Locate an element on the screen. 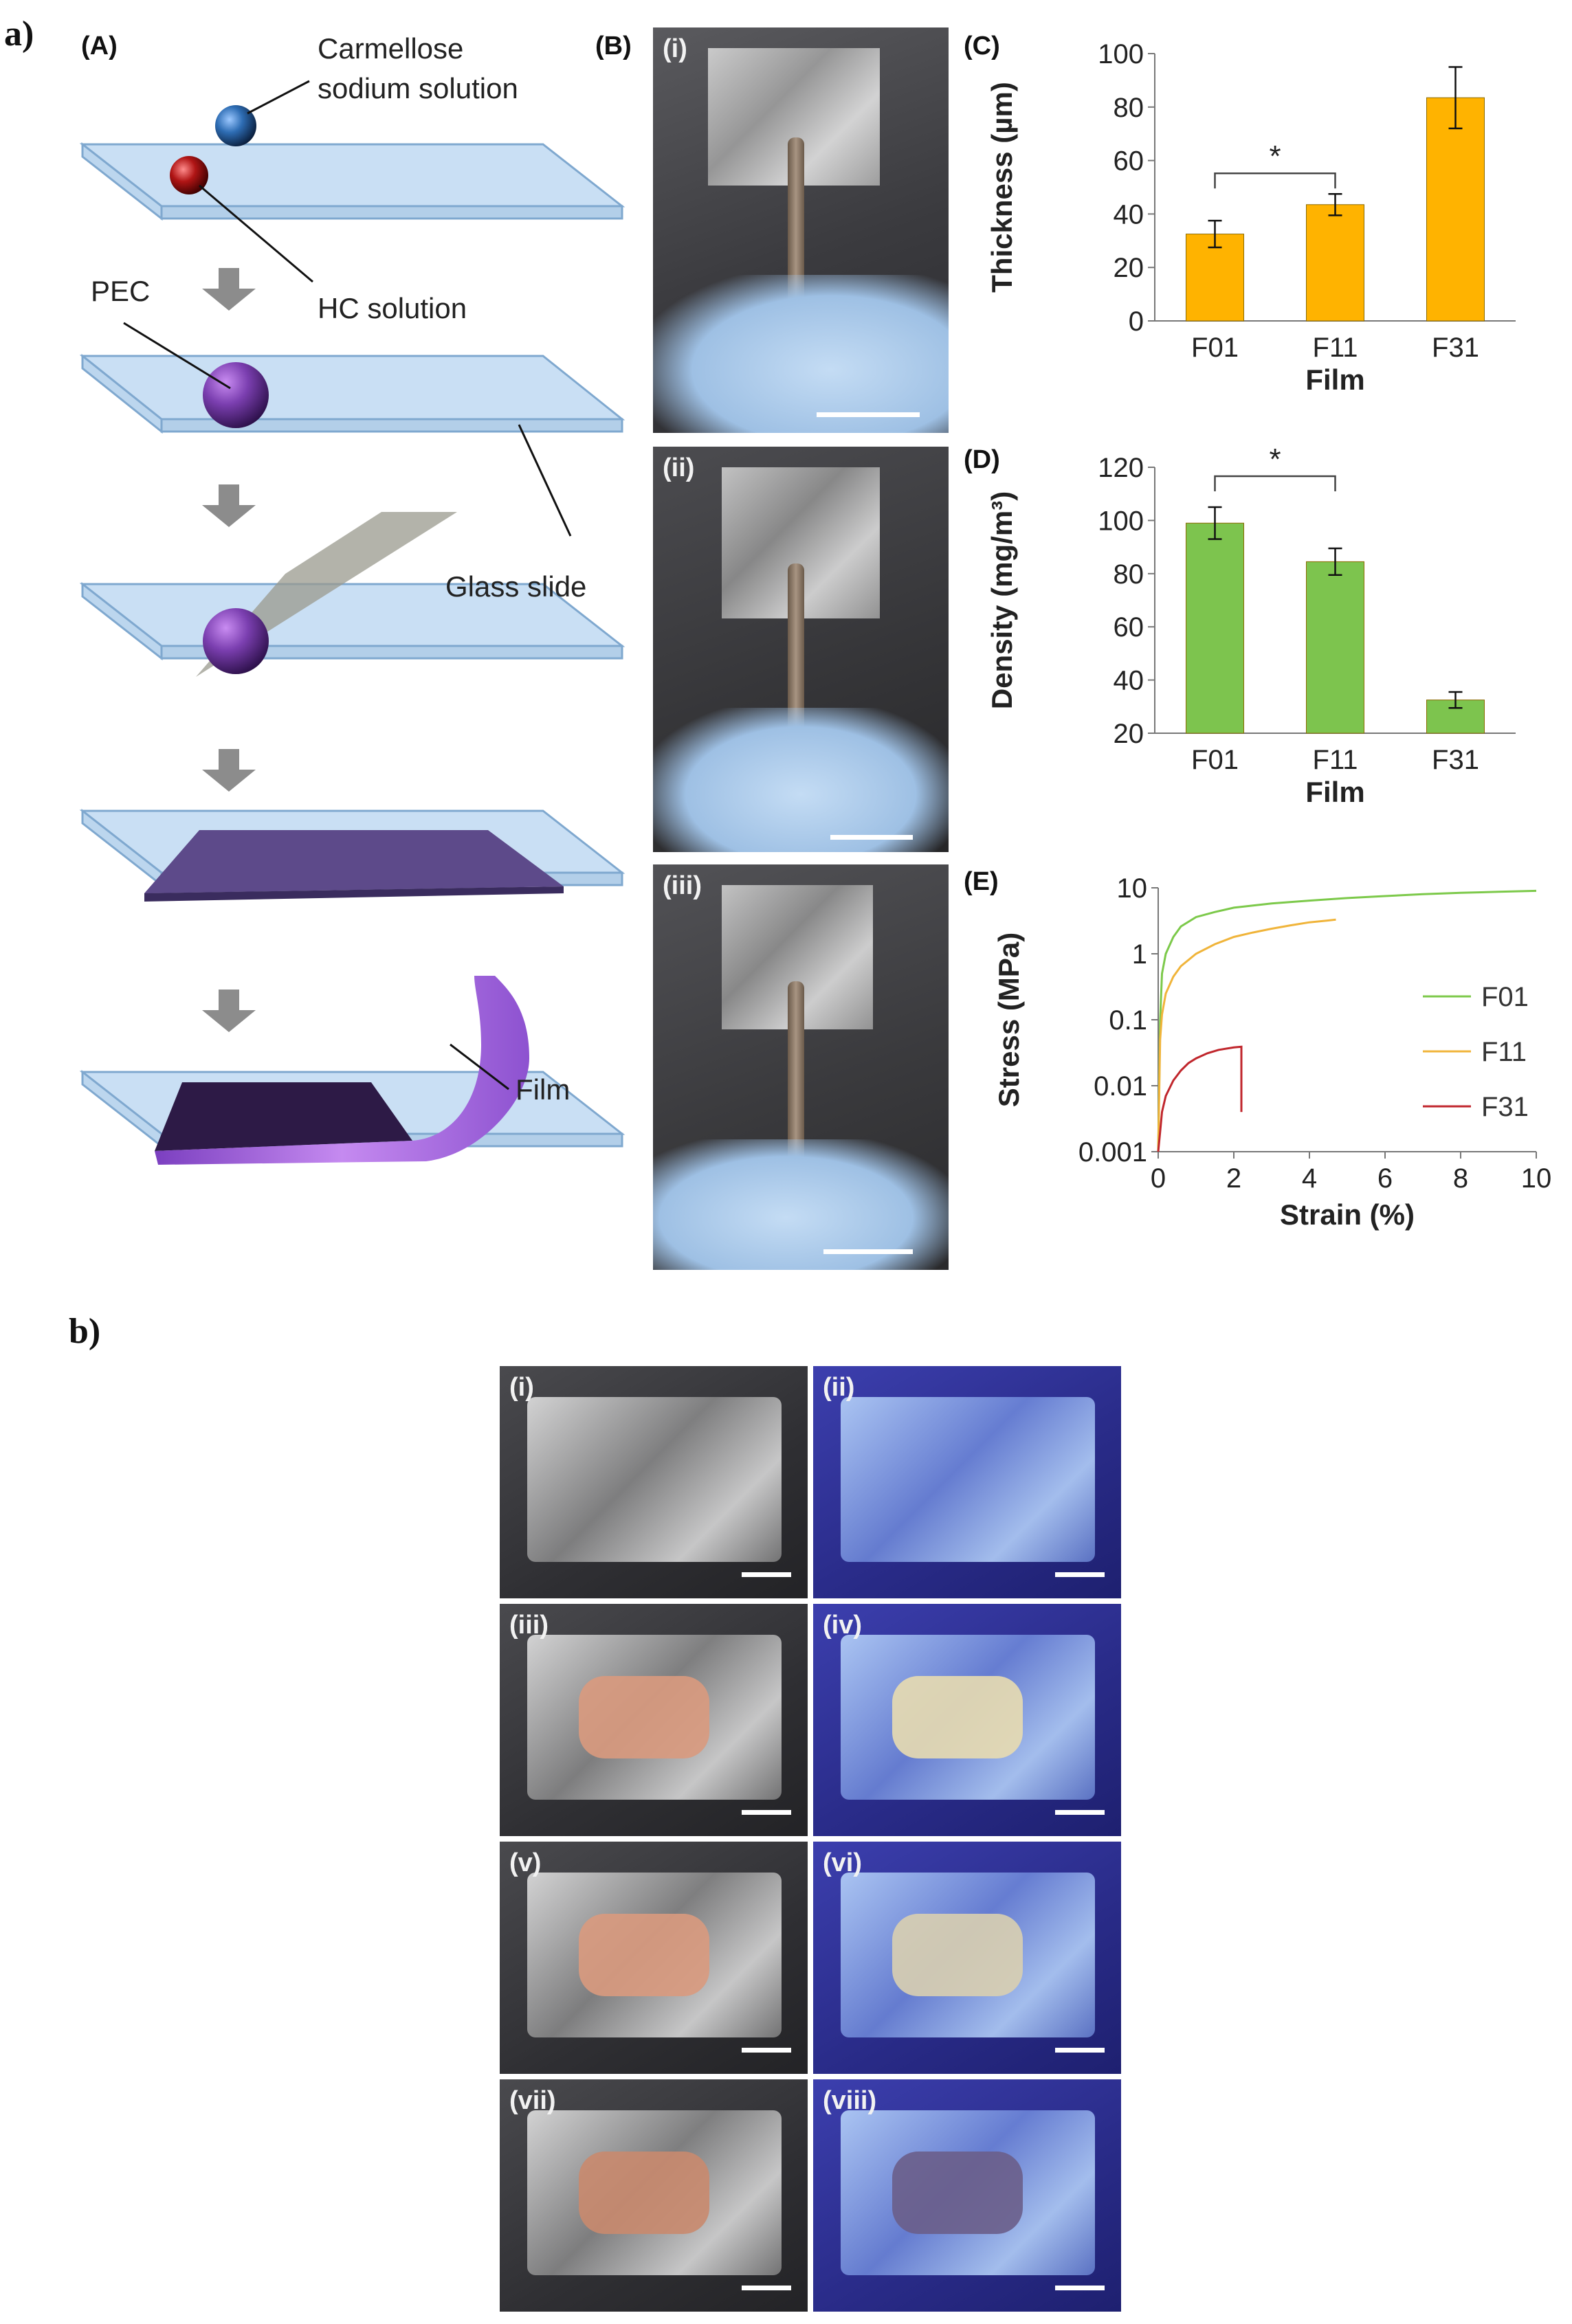 The width and height of the screenshot is (1572, 2324). hc-droplet-icon is located at coordinates (189, 175).